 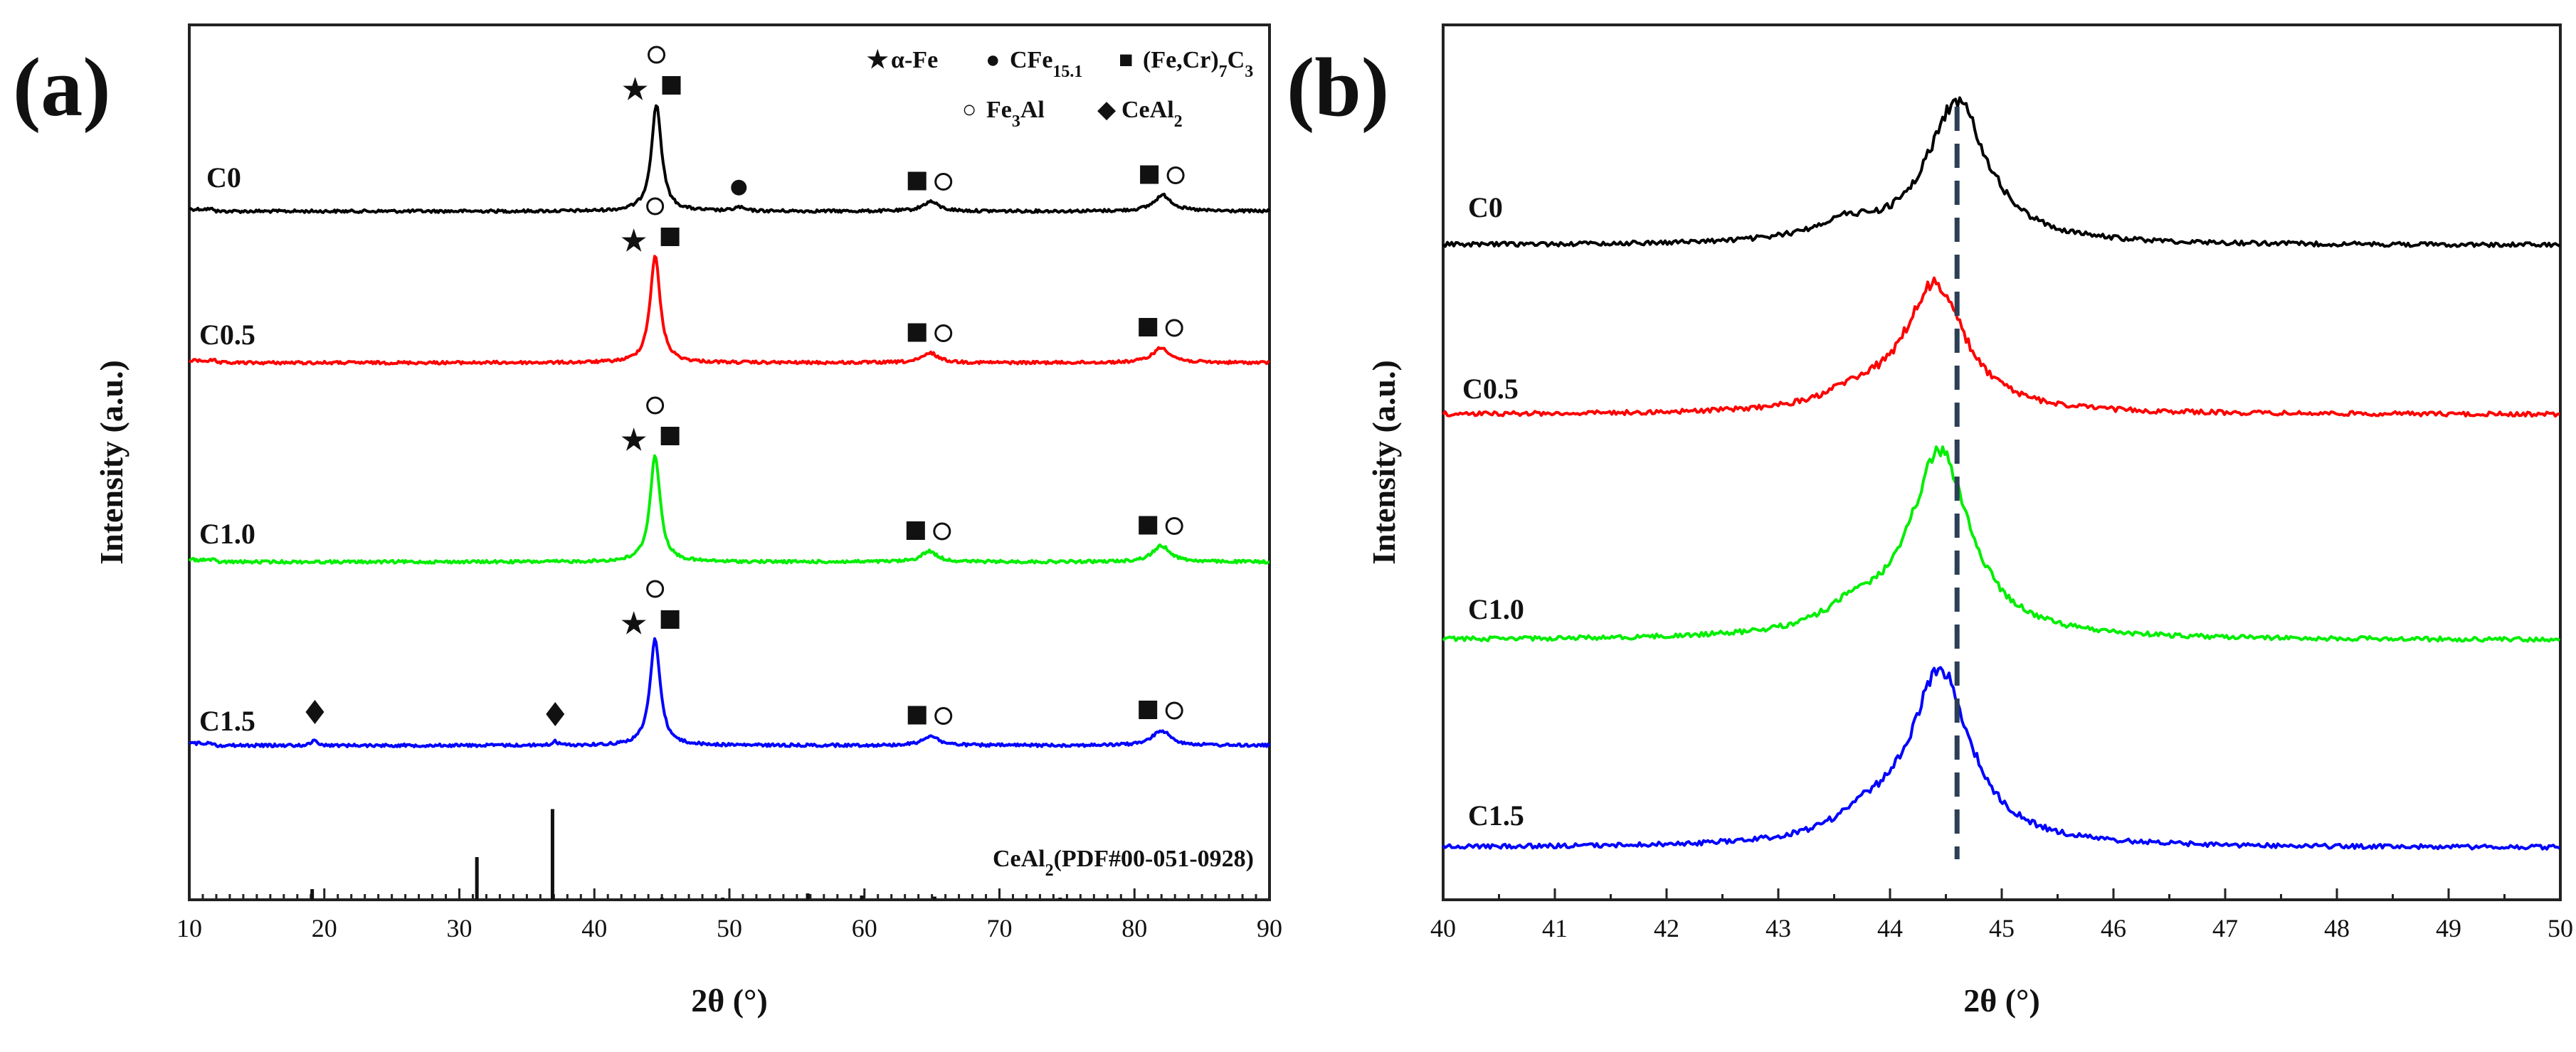 I want to click on legend-symbol: ★, so click(x=878, y=60).